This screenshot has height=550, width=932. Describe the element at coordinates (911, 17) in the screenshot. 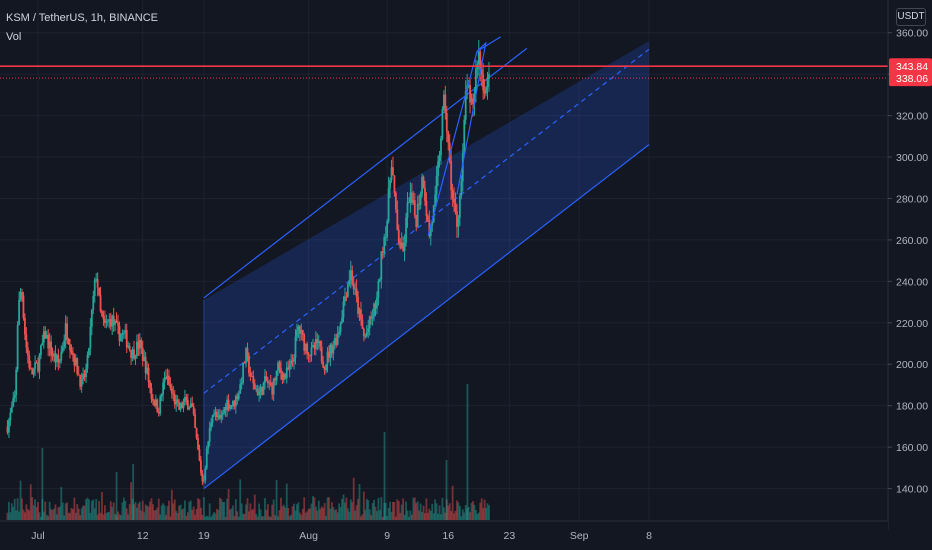

I see `currency-button: USDT` at that location.